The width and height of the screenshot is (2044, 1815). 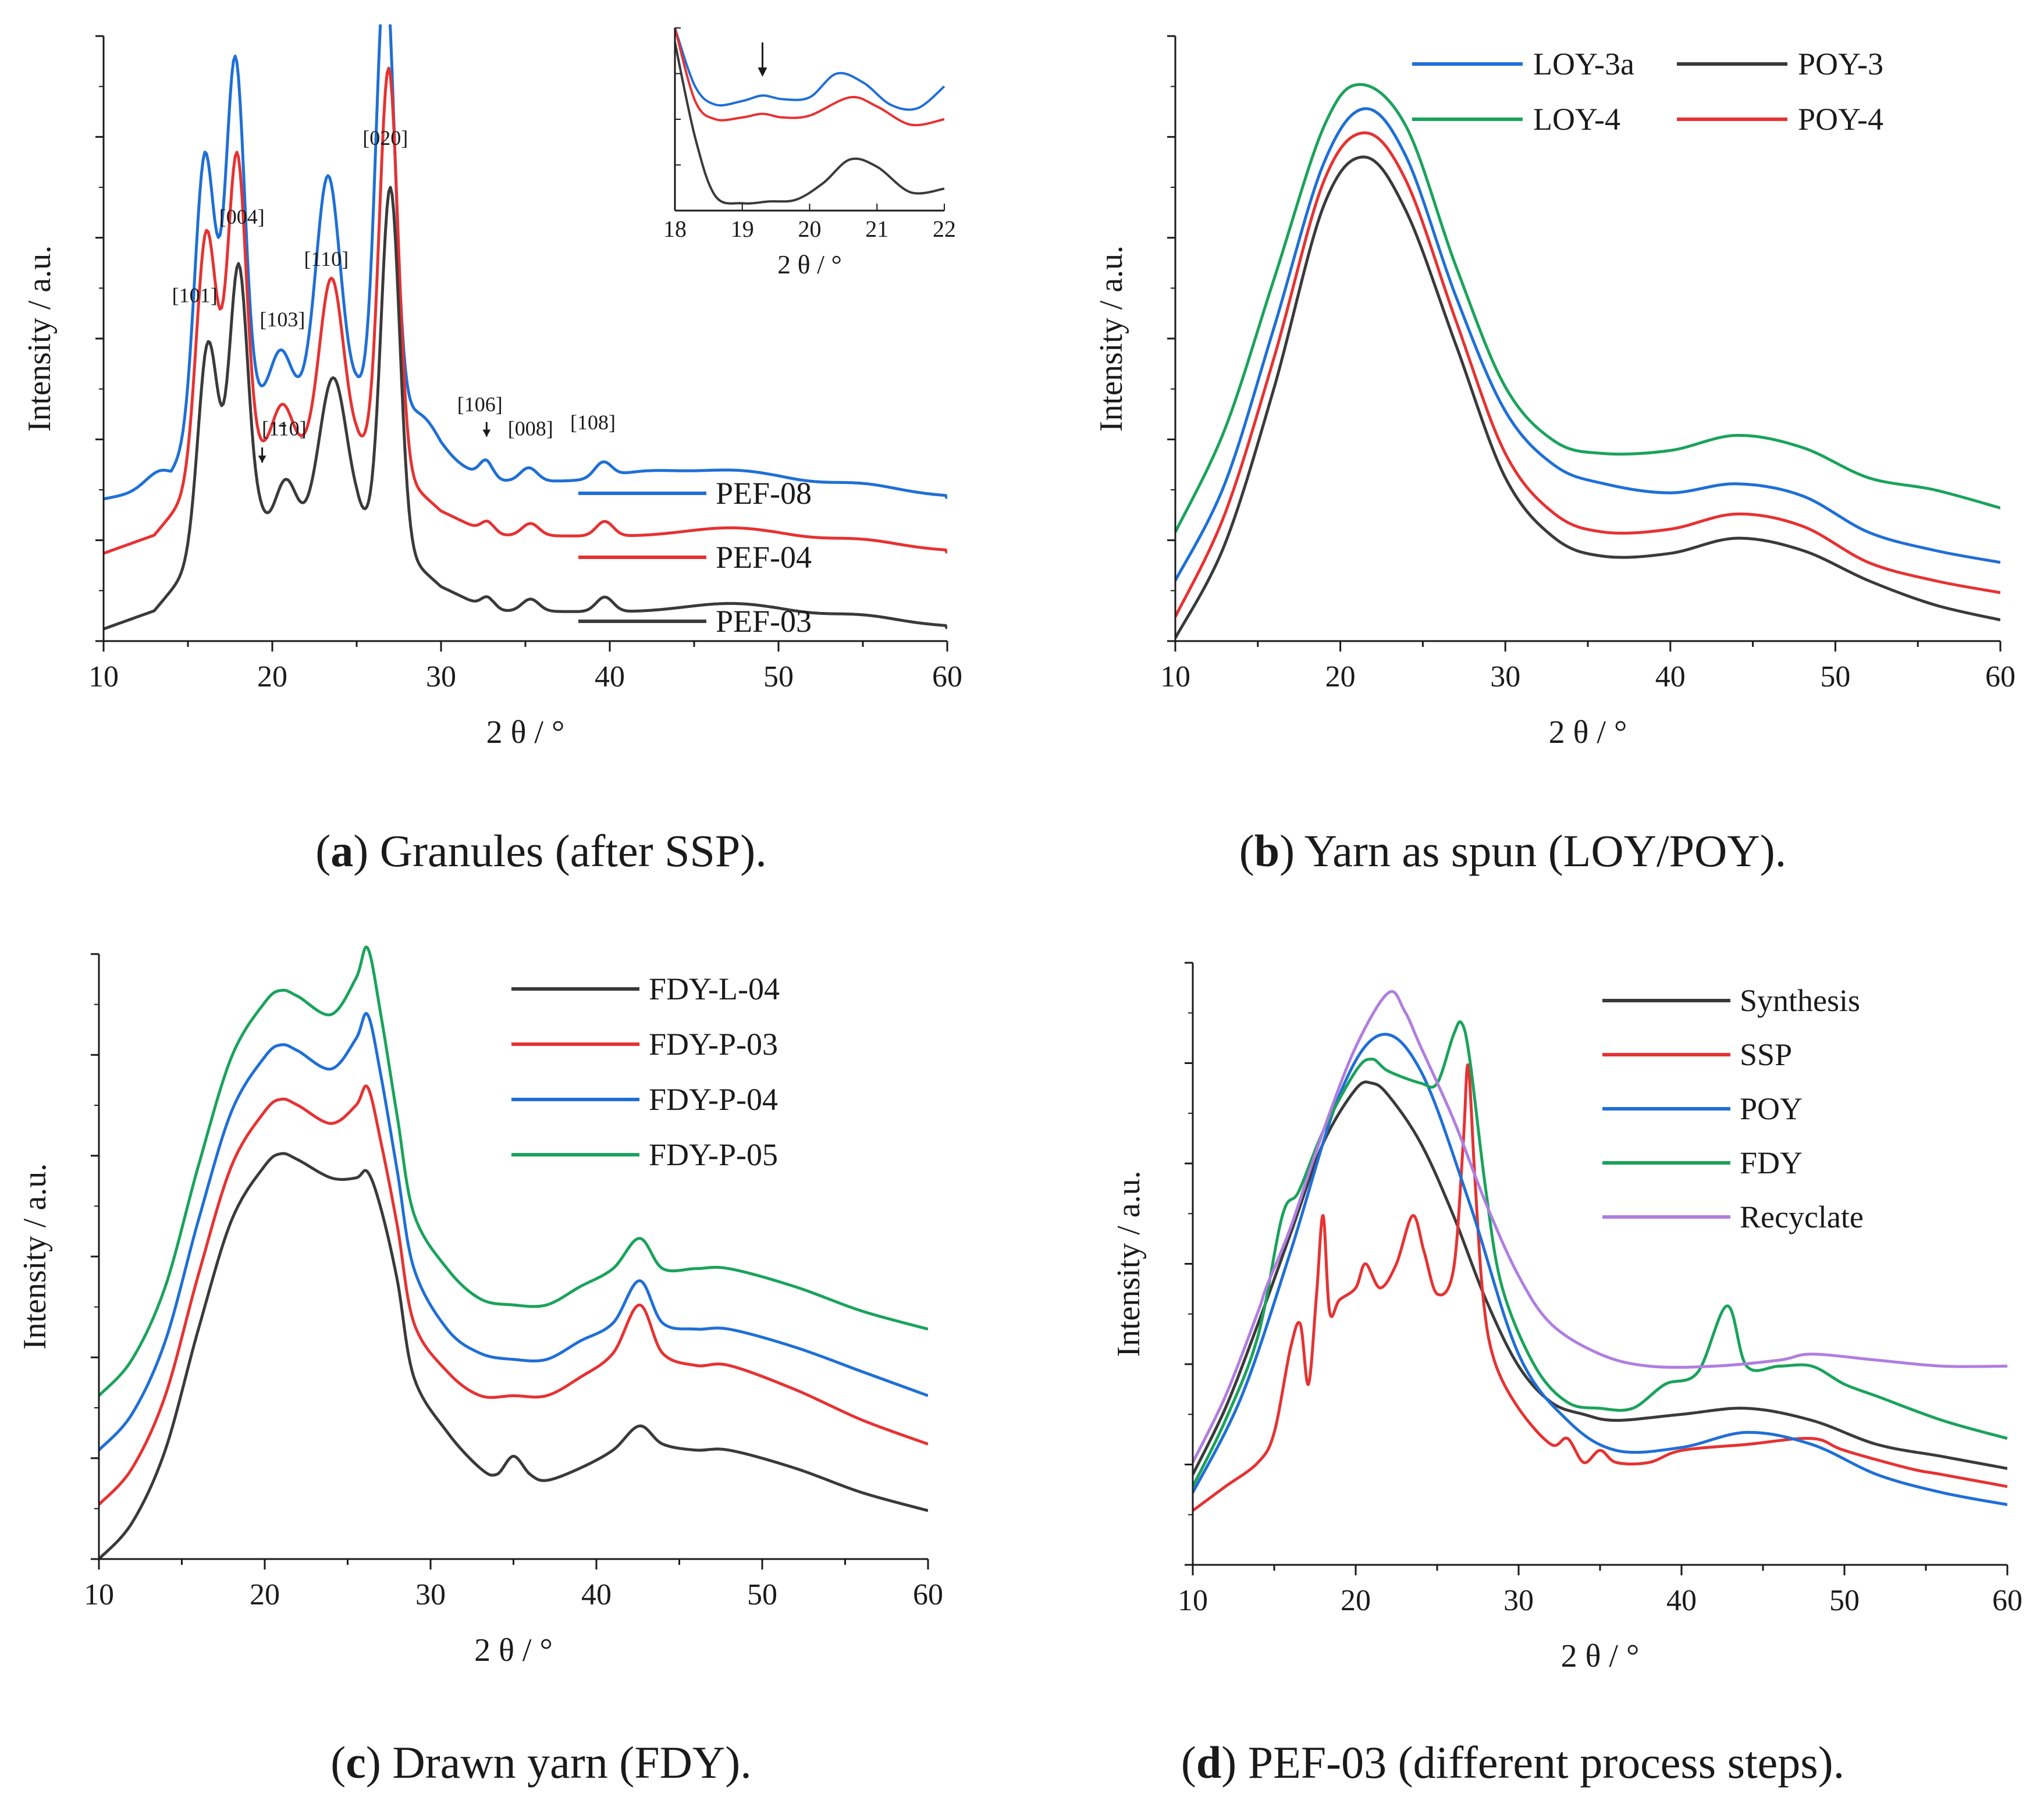 I want to click on x-axis-label-a: 2 θ / °, so click(x=525, y=732).